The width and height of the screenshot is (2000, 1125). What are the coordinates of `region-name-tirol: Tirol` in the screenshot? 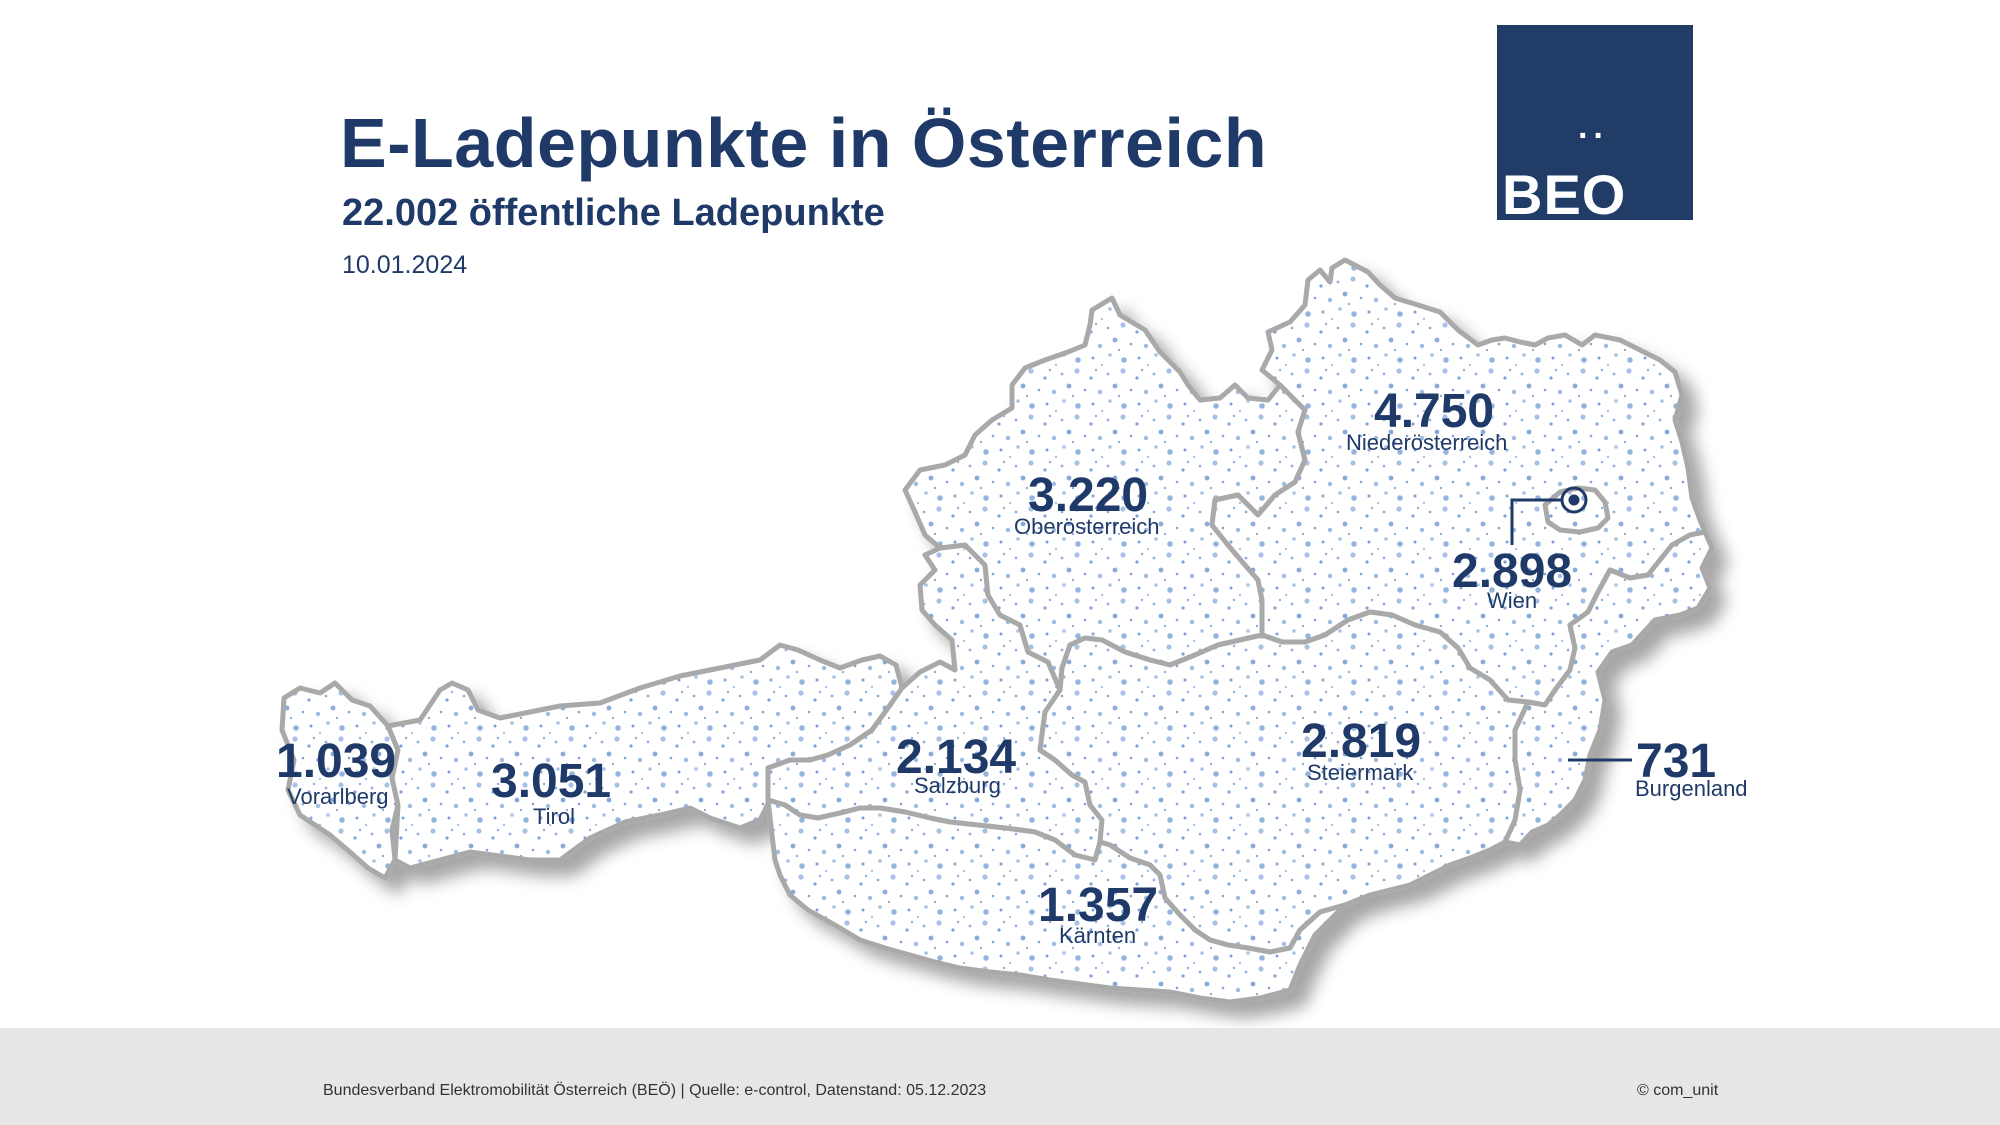 It's located at (554, 816).